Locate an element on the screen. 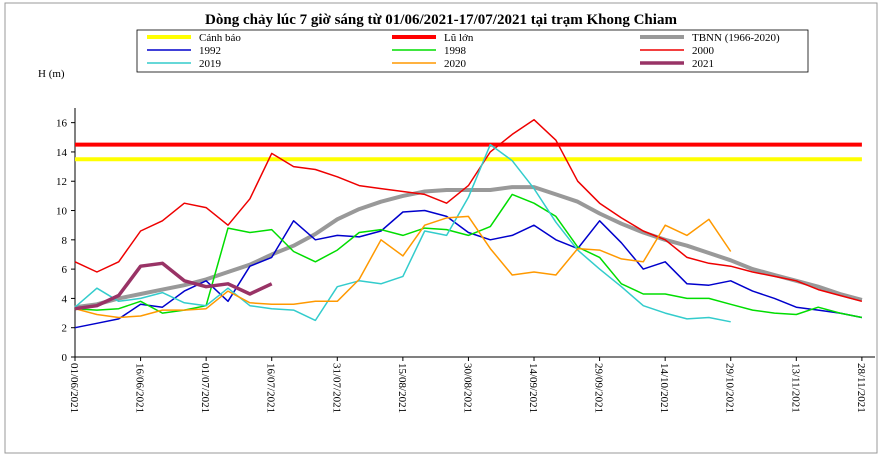  x-tick-label: 13/11/2021 is located at coordinates (795, 388).